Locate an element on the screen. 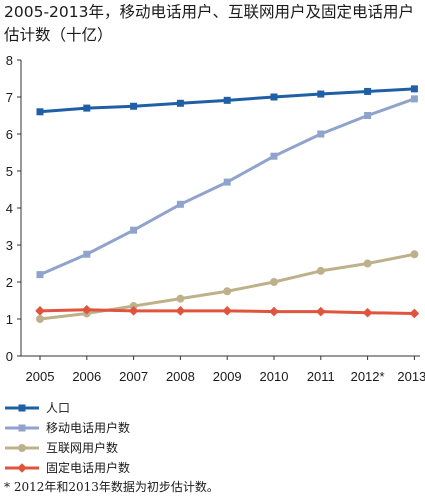 The height and width of the screenshot is (500, 425). y-tick-label: 5 is located at coordinates (9, 171).